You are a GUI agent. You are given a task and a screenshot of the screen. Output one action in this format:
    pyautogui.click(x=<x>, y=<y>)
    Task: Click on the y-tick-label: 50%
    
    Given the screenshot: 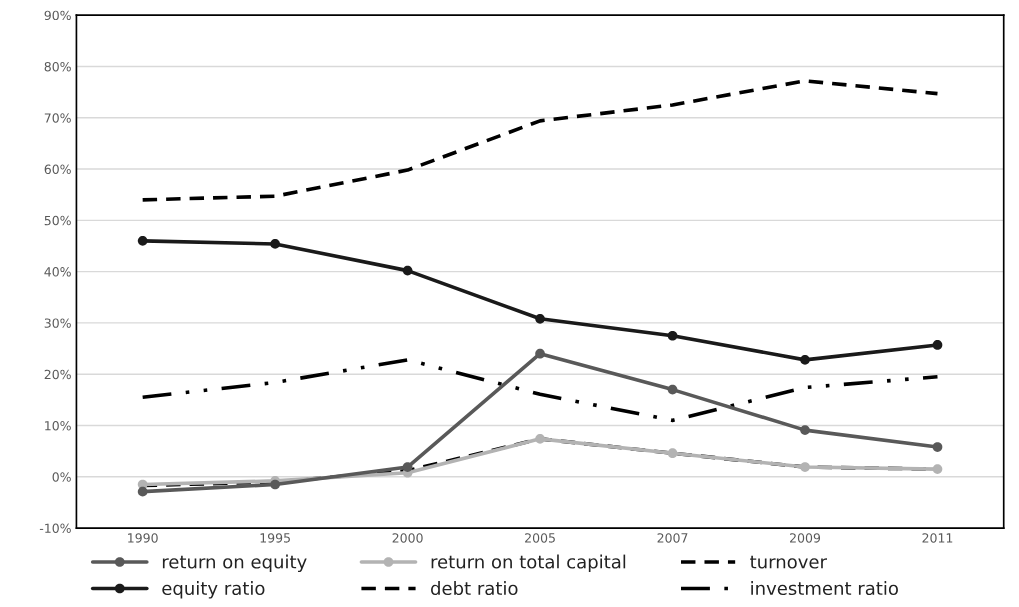 What is the action you would take?
    pyautogui.click(x=57, y=220)
    